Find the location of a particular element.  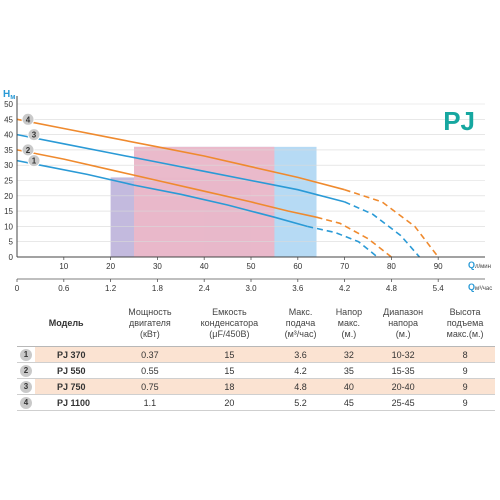

head-cell: 45 is located at coordinates (349, 402).